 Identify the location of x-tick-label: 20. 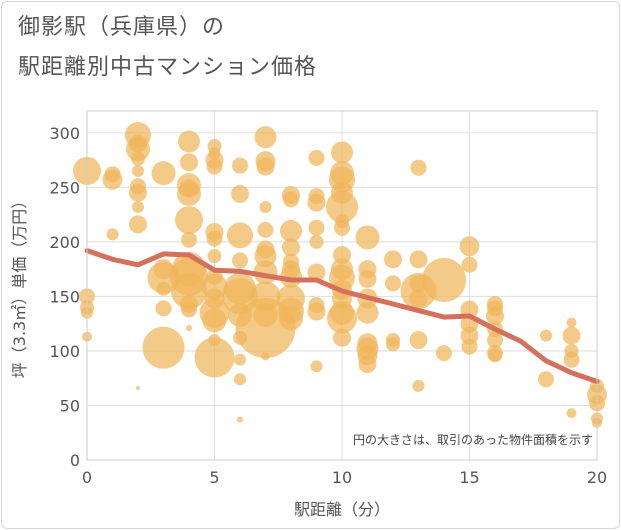
(597, 477).